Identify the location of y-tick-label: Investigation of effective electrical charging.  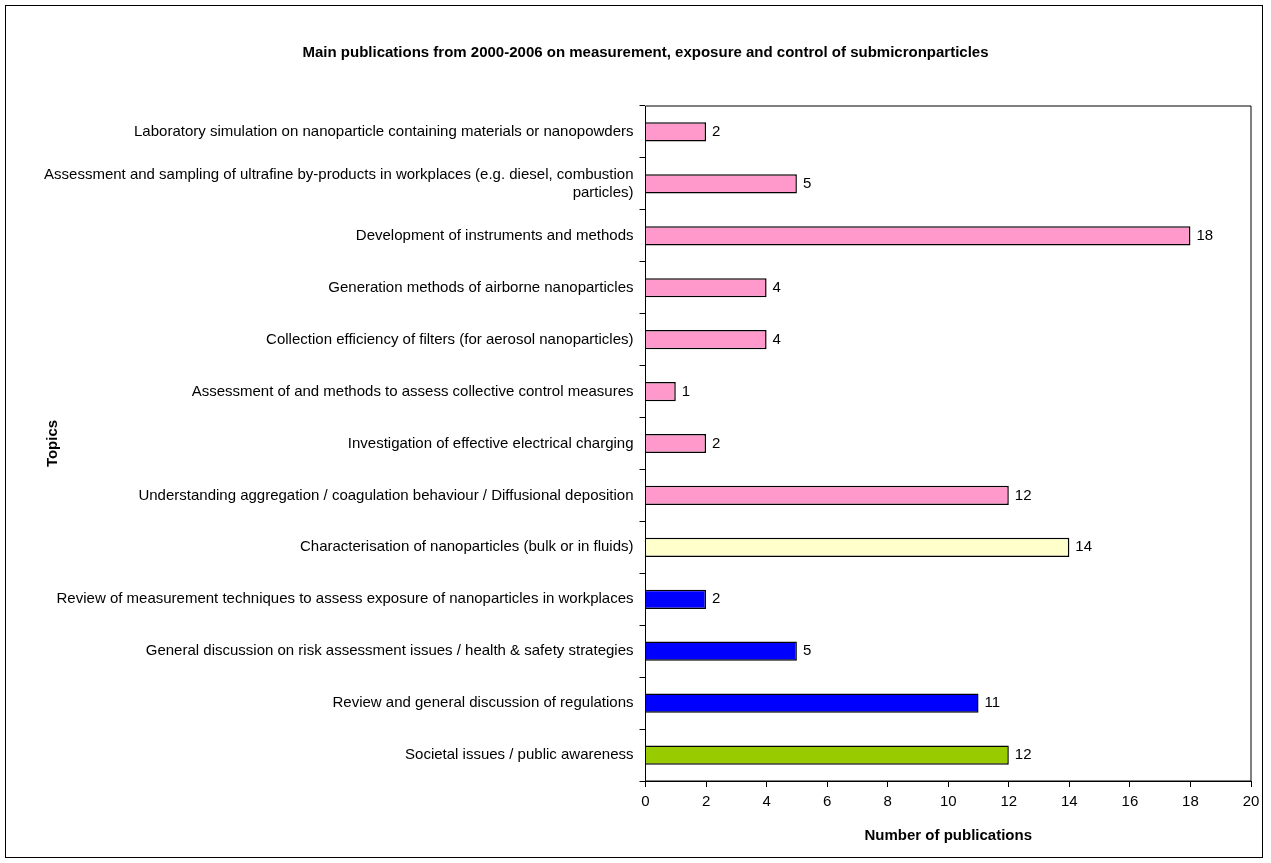
(490, 442).